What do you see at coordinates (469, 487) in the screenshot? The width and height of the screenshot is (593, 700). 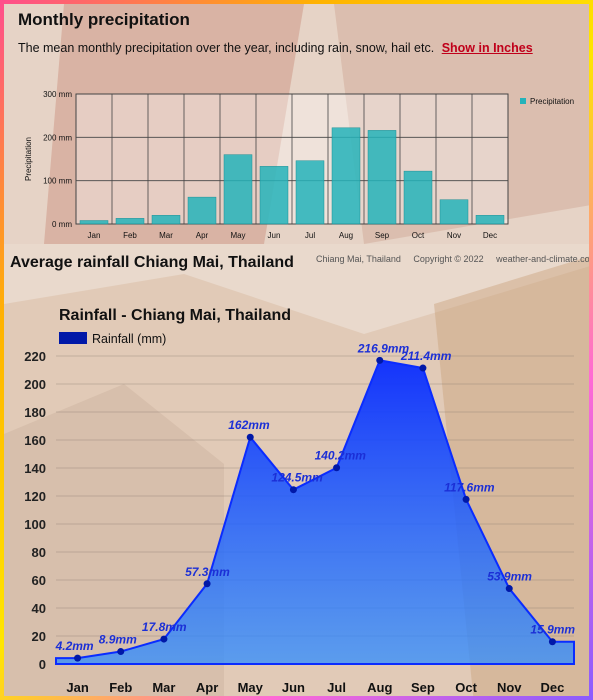 I see `chart2-data-label: 117.6mm` at bounding box center [469, 487].